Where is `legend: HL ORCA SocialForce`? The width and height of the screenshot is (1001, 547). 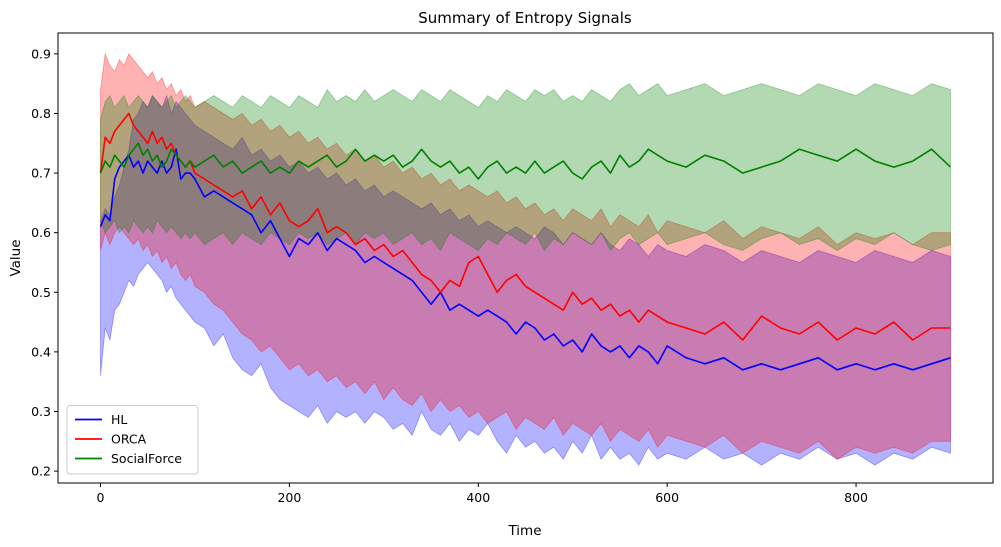 legend: HL ORCA SocialForce is located at coordinates (132, 440).